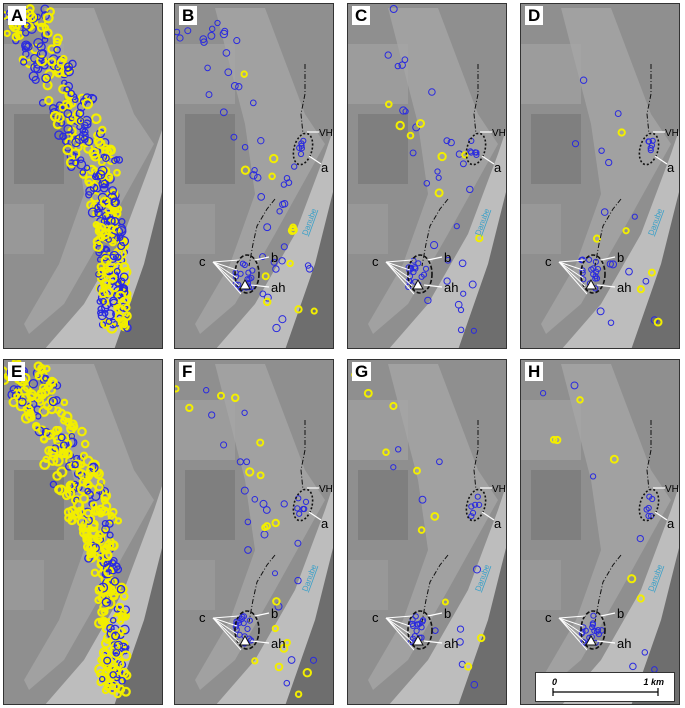 The height and width of the screenshot is (708, 685). What do you see at coordinates (325, 523) in the screenshot?
I see `label-a: a` at bounding box center [325, 523].